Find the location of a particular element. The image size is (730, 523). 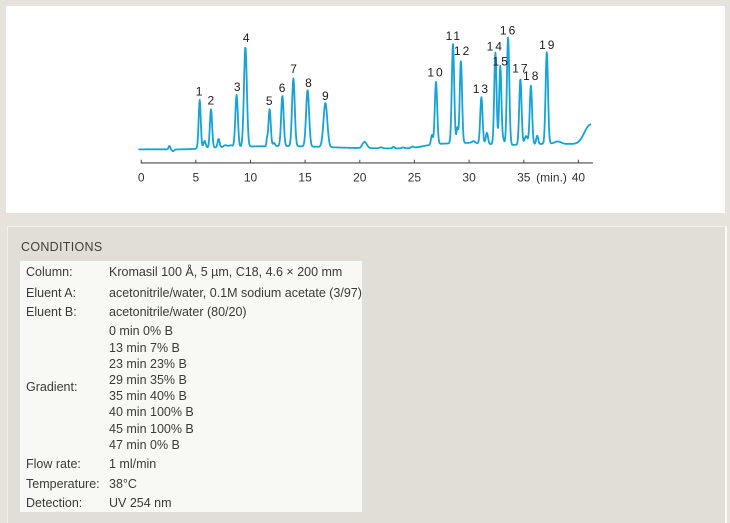

svg-text: 0 is located at coordinates (141, 178).